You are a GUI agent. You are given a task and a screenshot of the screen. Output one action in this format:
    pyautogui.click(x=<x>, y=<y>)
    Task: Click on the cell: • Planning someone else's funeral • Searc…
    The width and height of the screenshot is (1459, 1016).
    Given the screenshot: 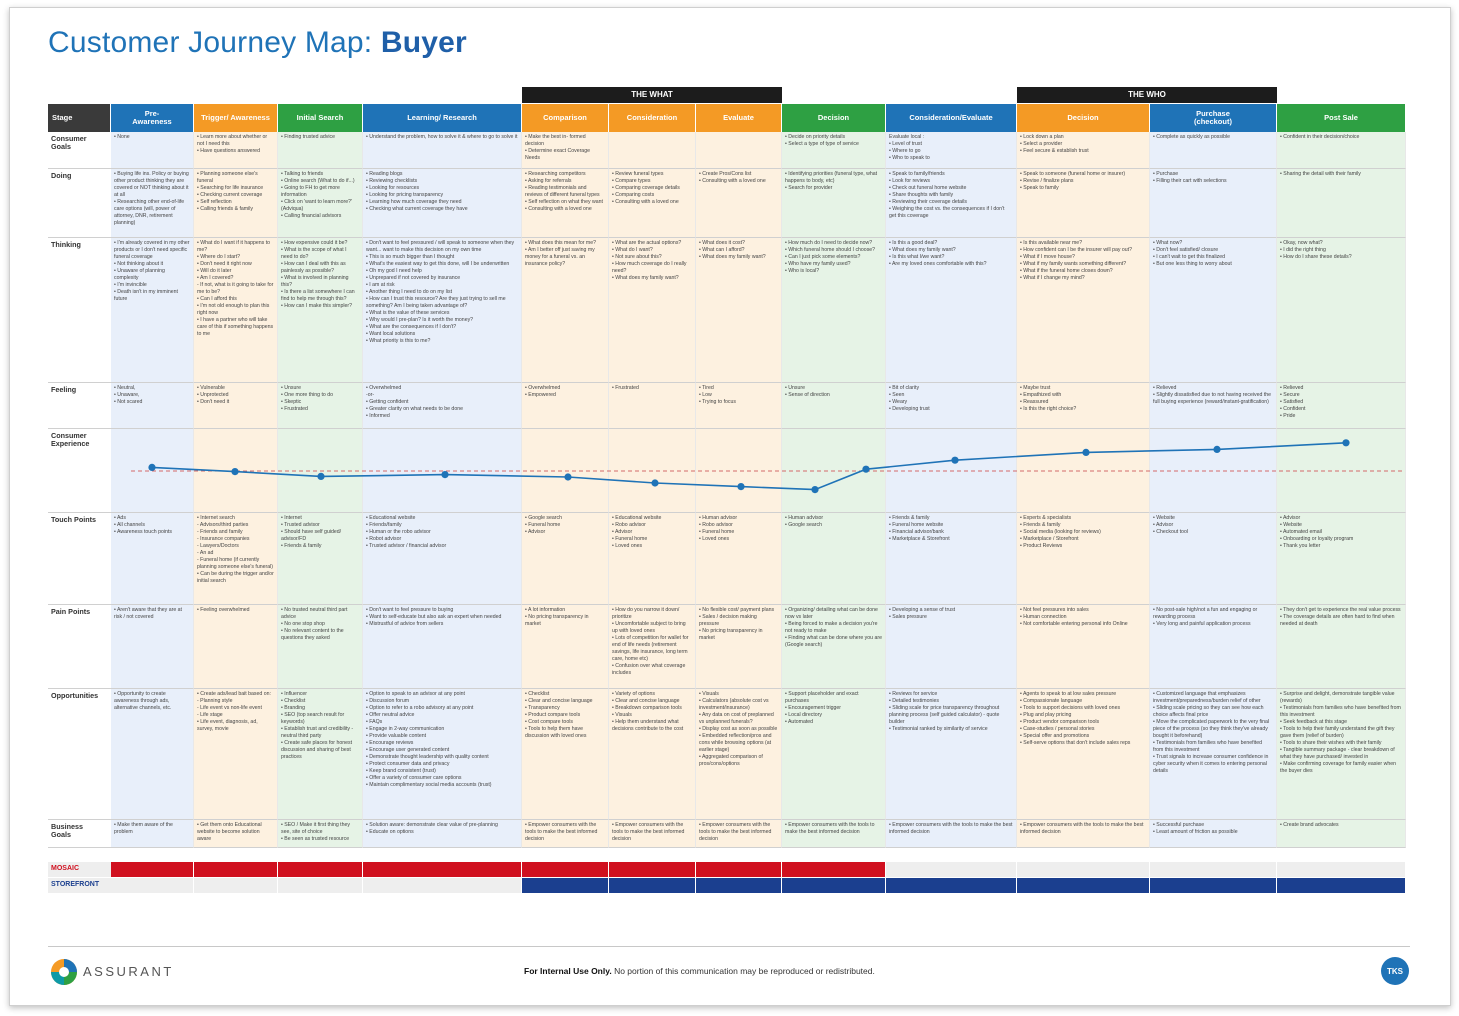 What is the action you would take?
    pyautogui.click(x=236, y=203)
    